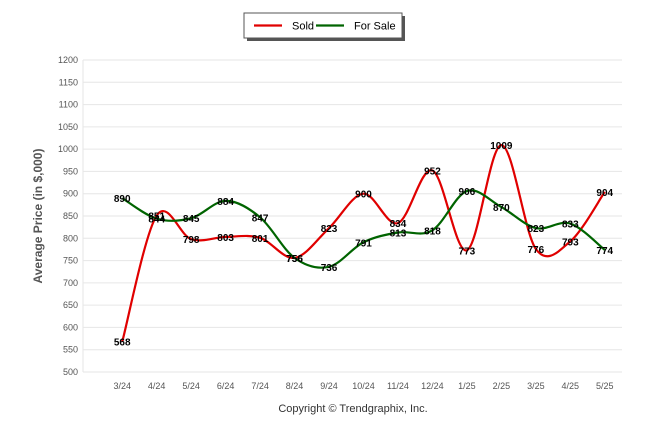 Image resolution: width=646 pixels, height=434 pixels. Describe the element at coordinates (535, 250) in the screenshot. I see `data-label: 776` at that location.